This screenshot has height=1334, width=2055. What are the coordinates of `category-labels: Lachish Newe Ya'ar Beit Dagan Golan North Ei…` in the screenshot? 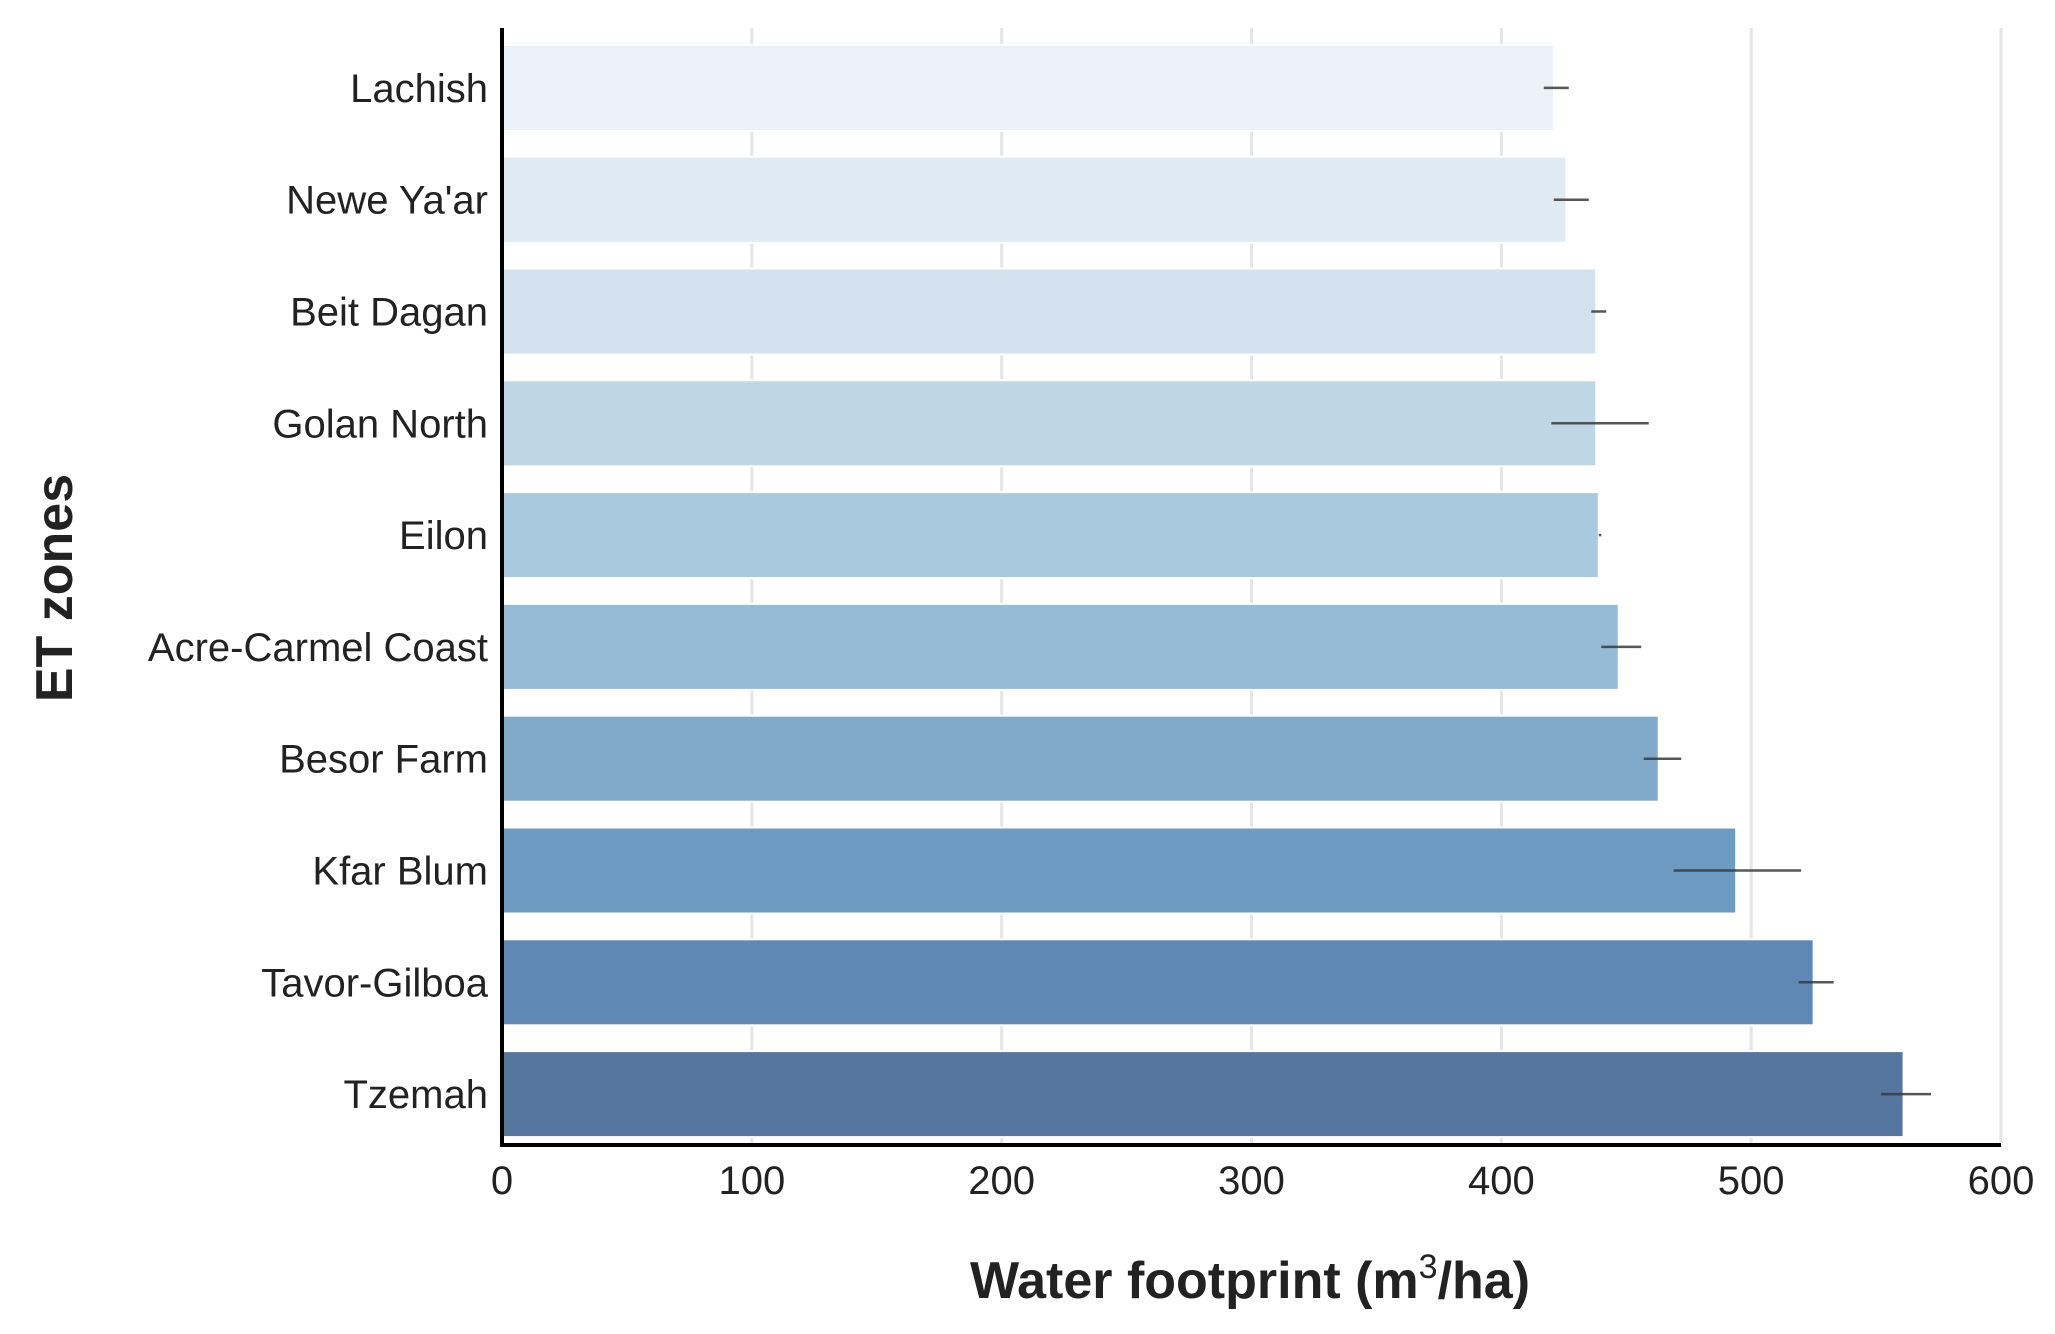 It's located at (318, 592).